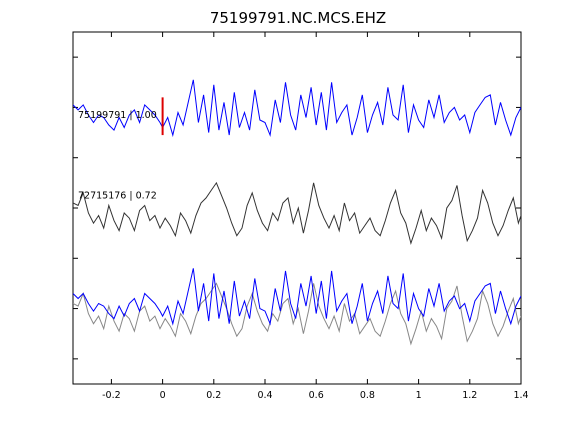  What do you see at coordinates (117, 195) in the screenshot?
I see `trace-label-72715176: 72715176 | 0.72` at bounding box center [117, 195].